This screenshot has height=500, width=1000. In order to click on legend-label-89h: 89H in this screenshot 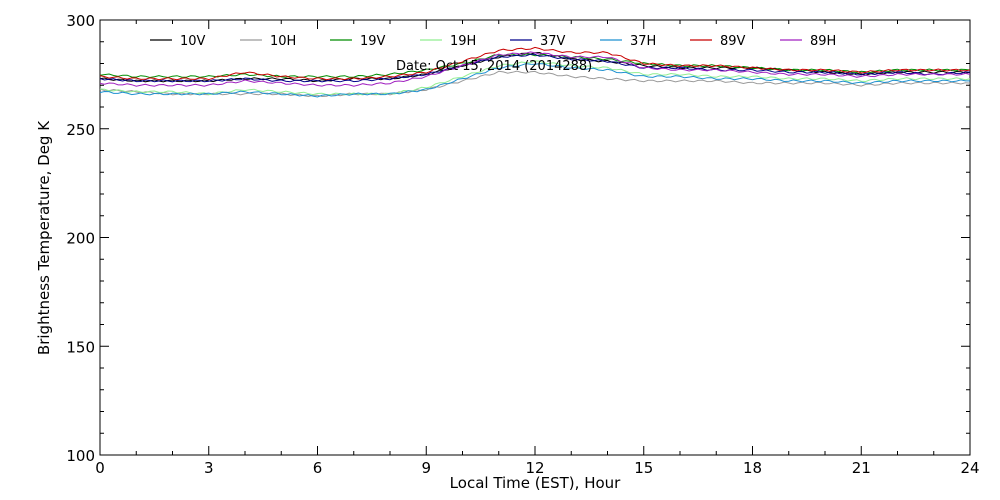, I will do `click(823, 41)`.